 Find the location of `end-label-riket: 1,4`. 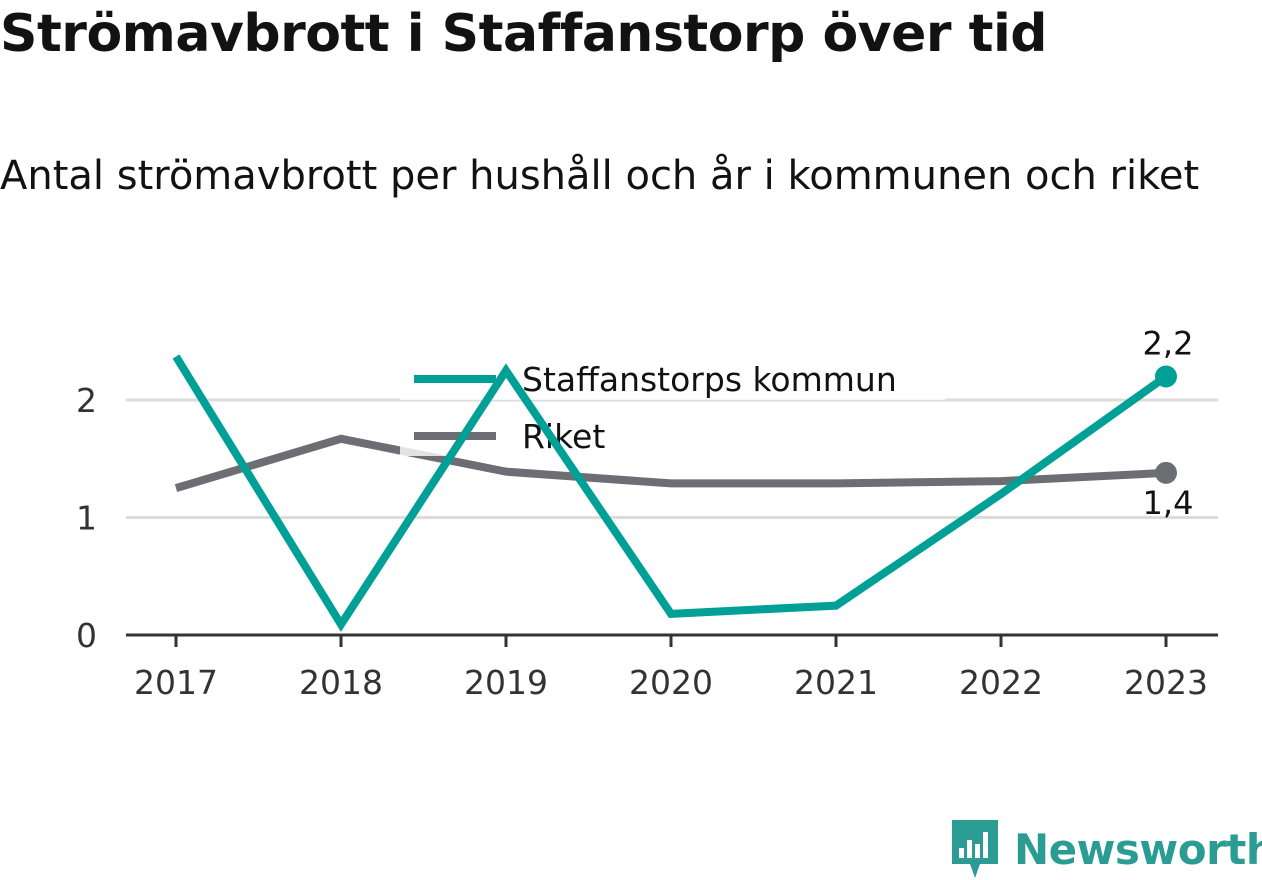

end-label-riket: 1,4 is located at coordinates (1168, 503).